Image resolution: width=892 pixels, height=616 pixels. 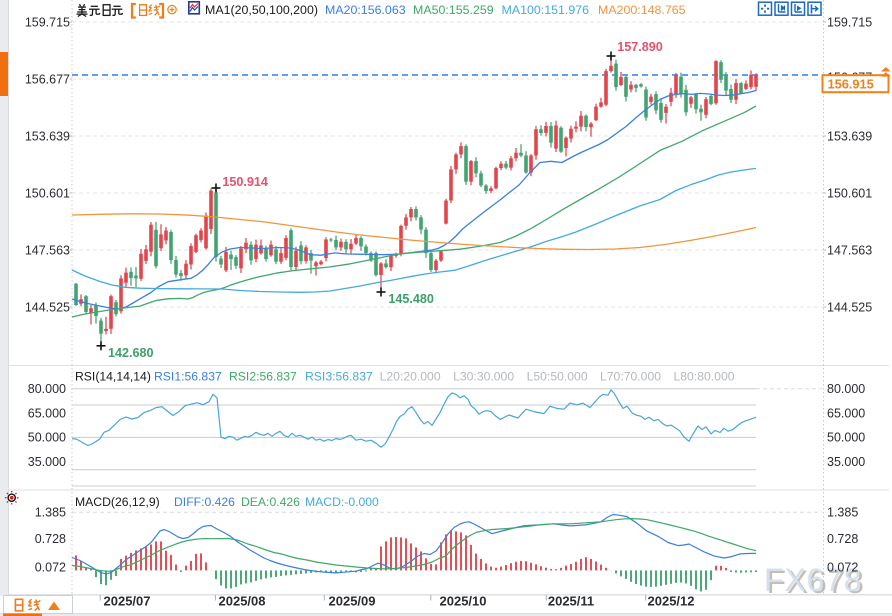 I want to click on svg-text: MA1(20,50,100,200), so click(x=261, y=10).